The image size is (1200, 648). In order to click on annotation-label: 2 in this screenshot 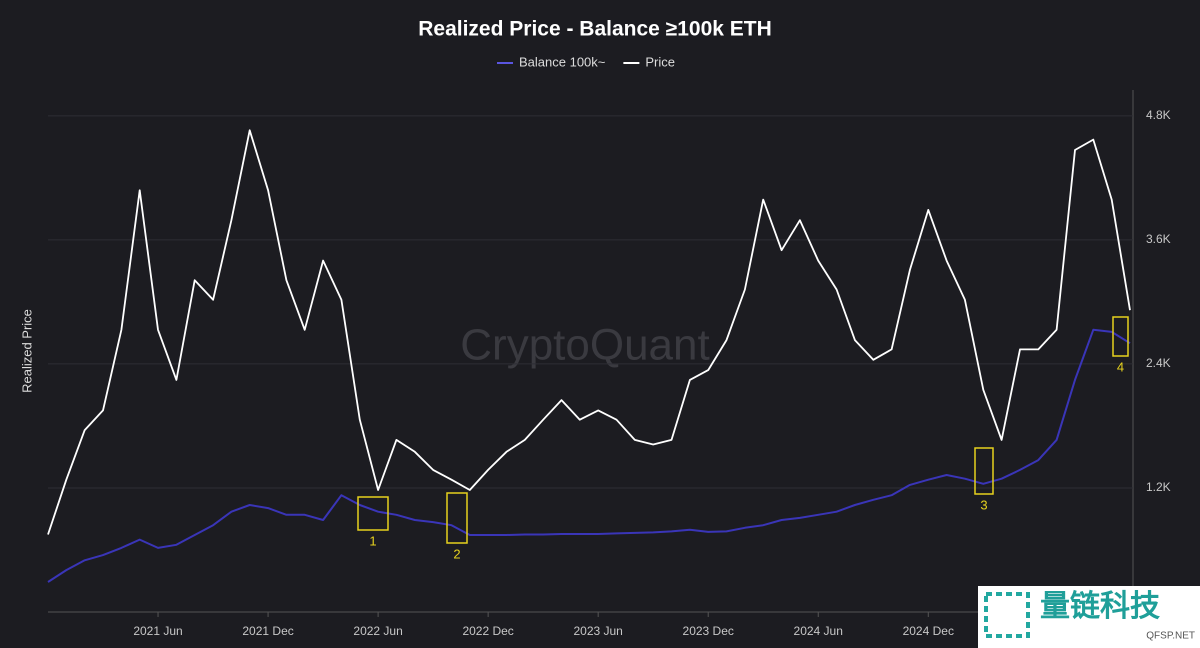, I will do `click(456, 553)`.